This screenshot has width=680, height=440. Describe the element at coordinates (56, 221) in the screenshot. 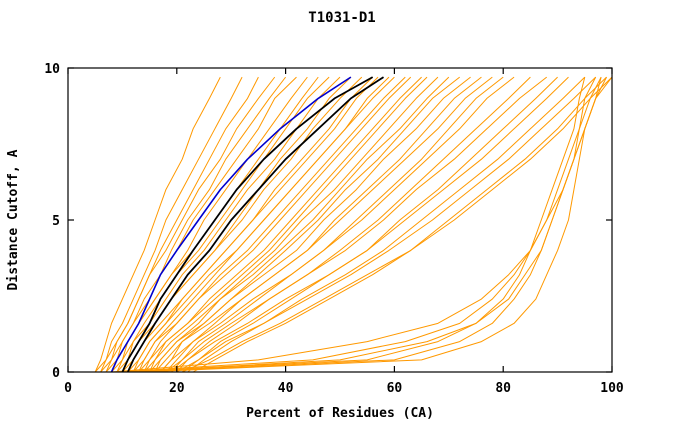

I see `y-tick-label: 5` at that location.